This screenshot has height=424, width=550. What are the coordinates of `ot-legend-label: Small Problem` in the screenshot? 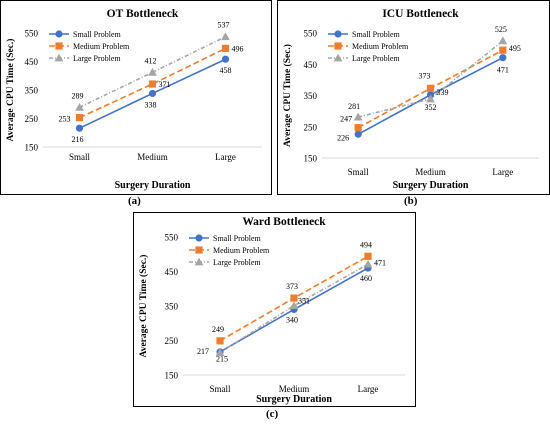 It's located at (97, 34).